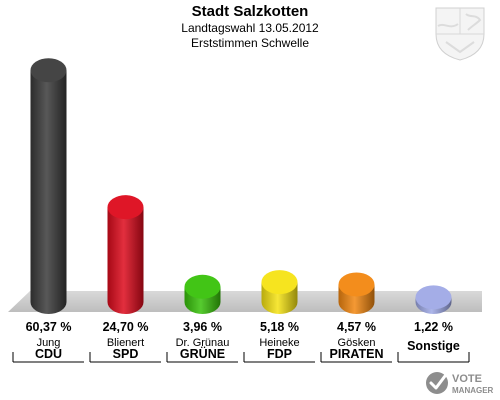 This screenshot has height=400, width=500. Describe the element at coordinates (202, 353) in the screenshot. I see `party-label: GRÜNE` at that location.